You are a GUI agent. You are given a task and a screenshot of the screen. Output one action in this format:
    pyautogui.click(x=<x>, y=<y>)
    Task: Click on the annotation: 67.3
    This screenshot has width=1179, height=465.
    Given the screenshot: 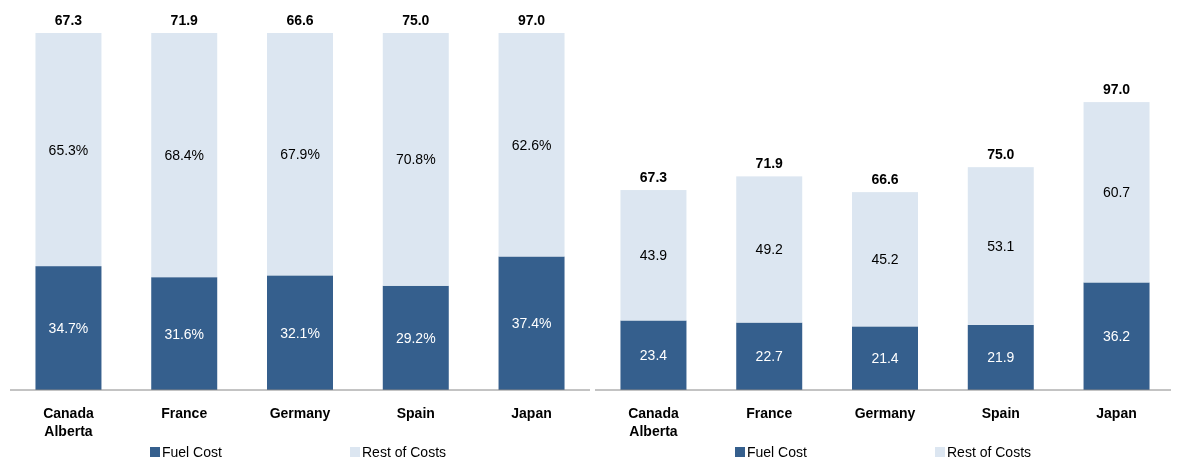 What is the action you would take?
    pyautogui.click(x=68, y=20)
    